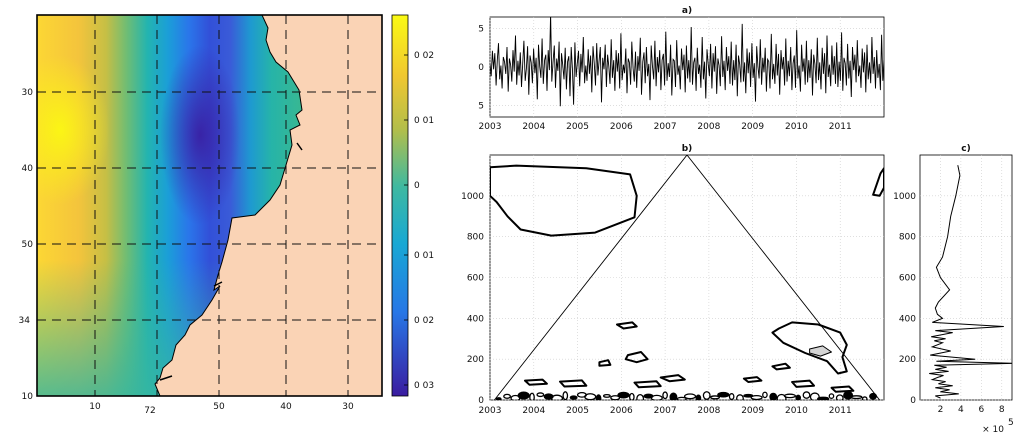 The image size is (1022, 440). Describe the element at coordinates (28, 93) in the screenshot. I see `map-y-tick-label: 30` at that location.